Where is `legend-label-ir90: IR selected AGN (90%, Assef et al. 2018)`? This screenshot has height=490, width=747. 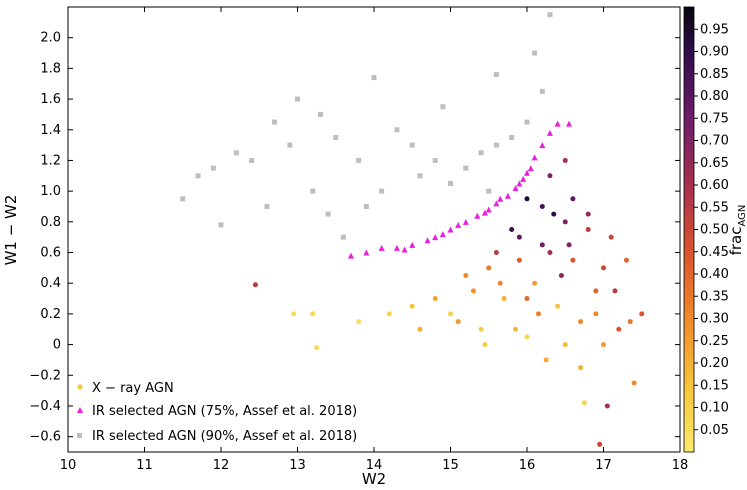 legend-label-ir90: IR selected AGN (90%, Assef et al. 2018) is located at coordinates (224, 436).